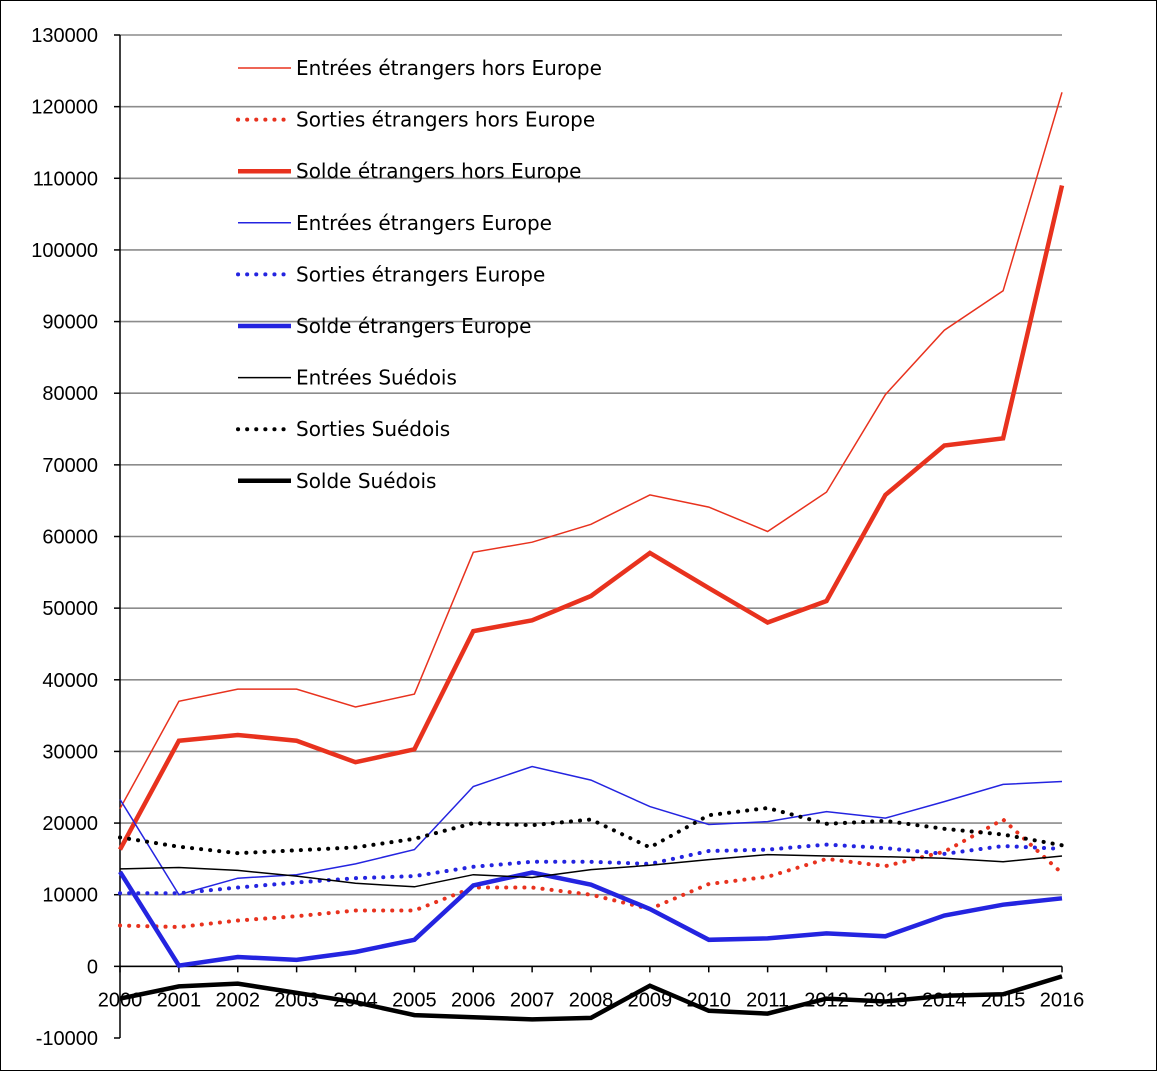  Describe the element at coordinates (366, 481) in the screenshot. I see `legend-label: Solde Suédois` at that location.